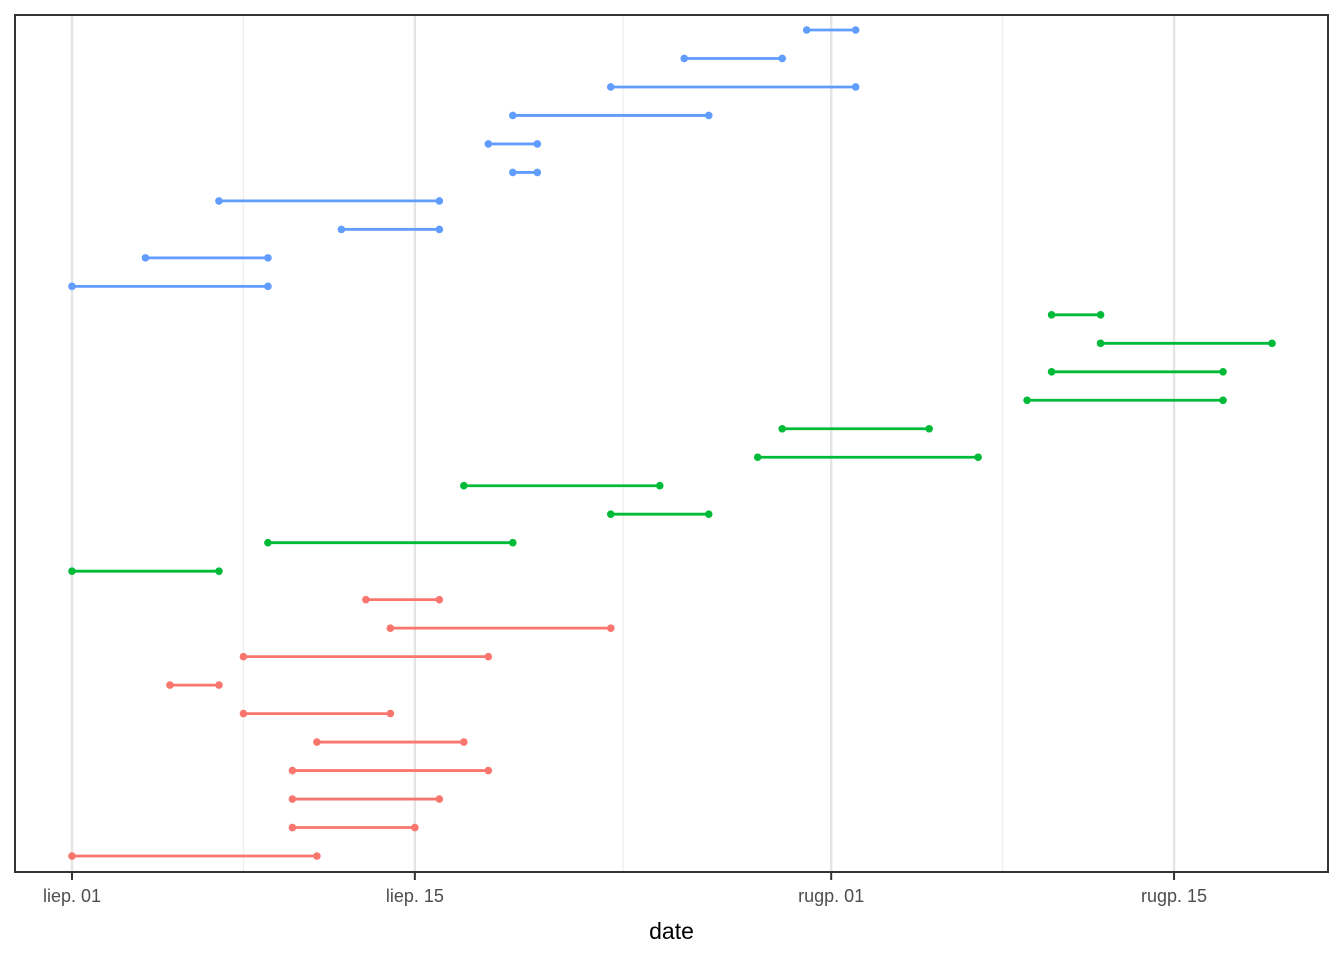  Describe the element at coordinates (415, 896) in the screenshot. I see `x-tick-label: liep. 15` at that location.